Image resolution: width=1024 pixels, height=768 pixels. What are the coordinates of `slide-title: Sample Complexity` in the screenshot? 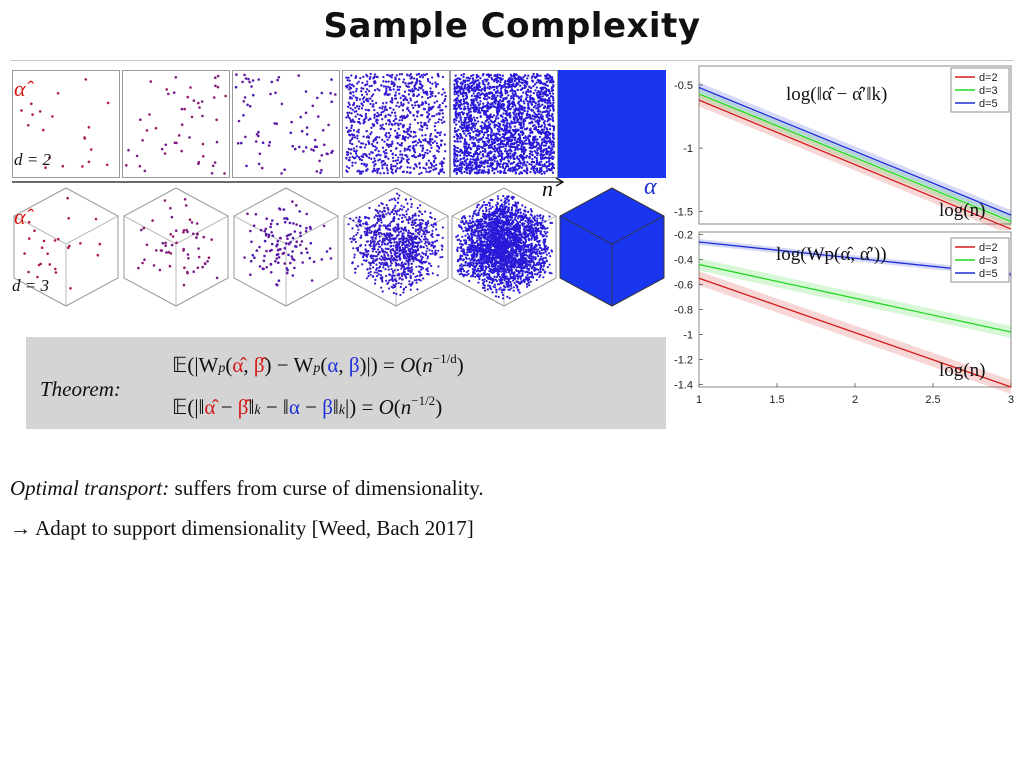 It's located at (512, 26).